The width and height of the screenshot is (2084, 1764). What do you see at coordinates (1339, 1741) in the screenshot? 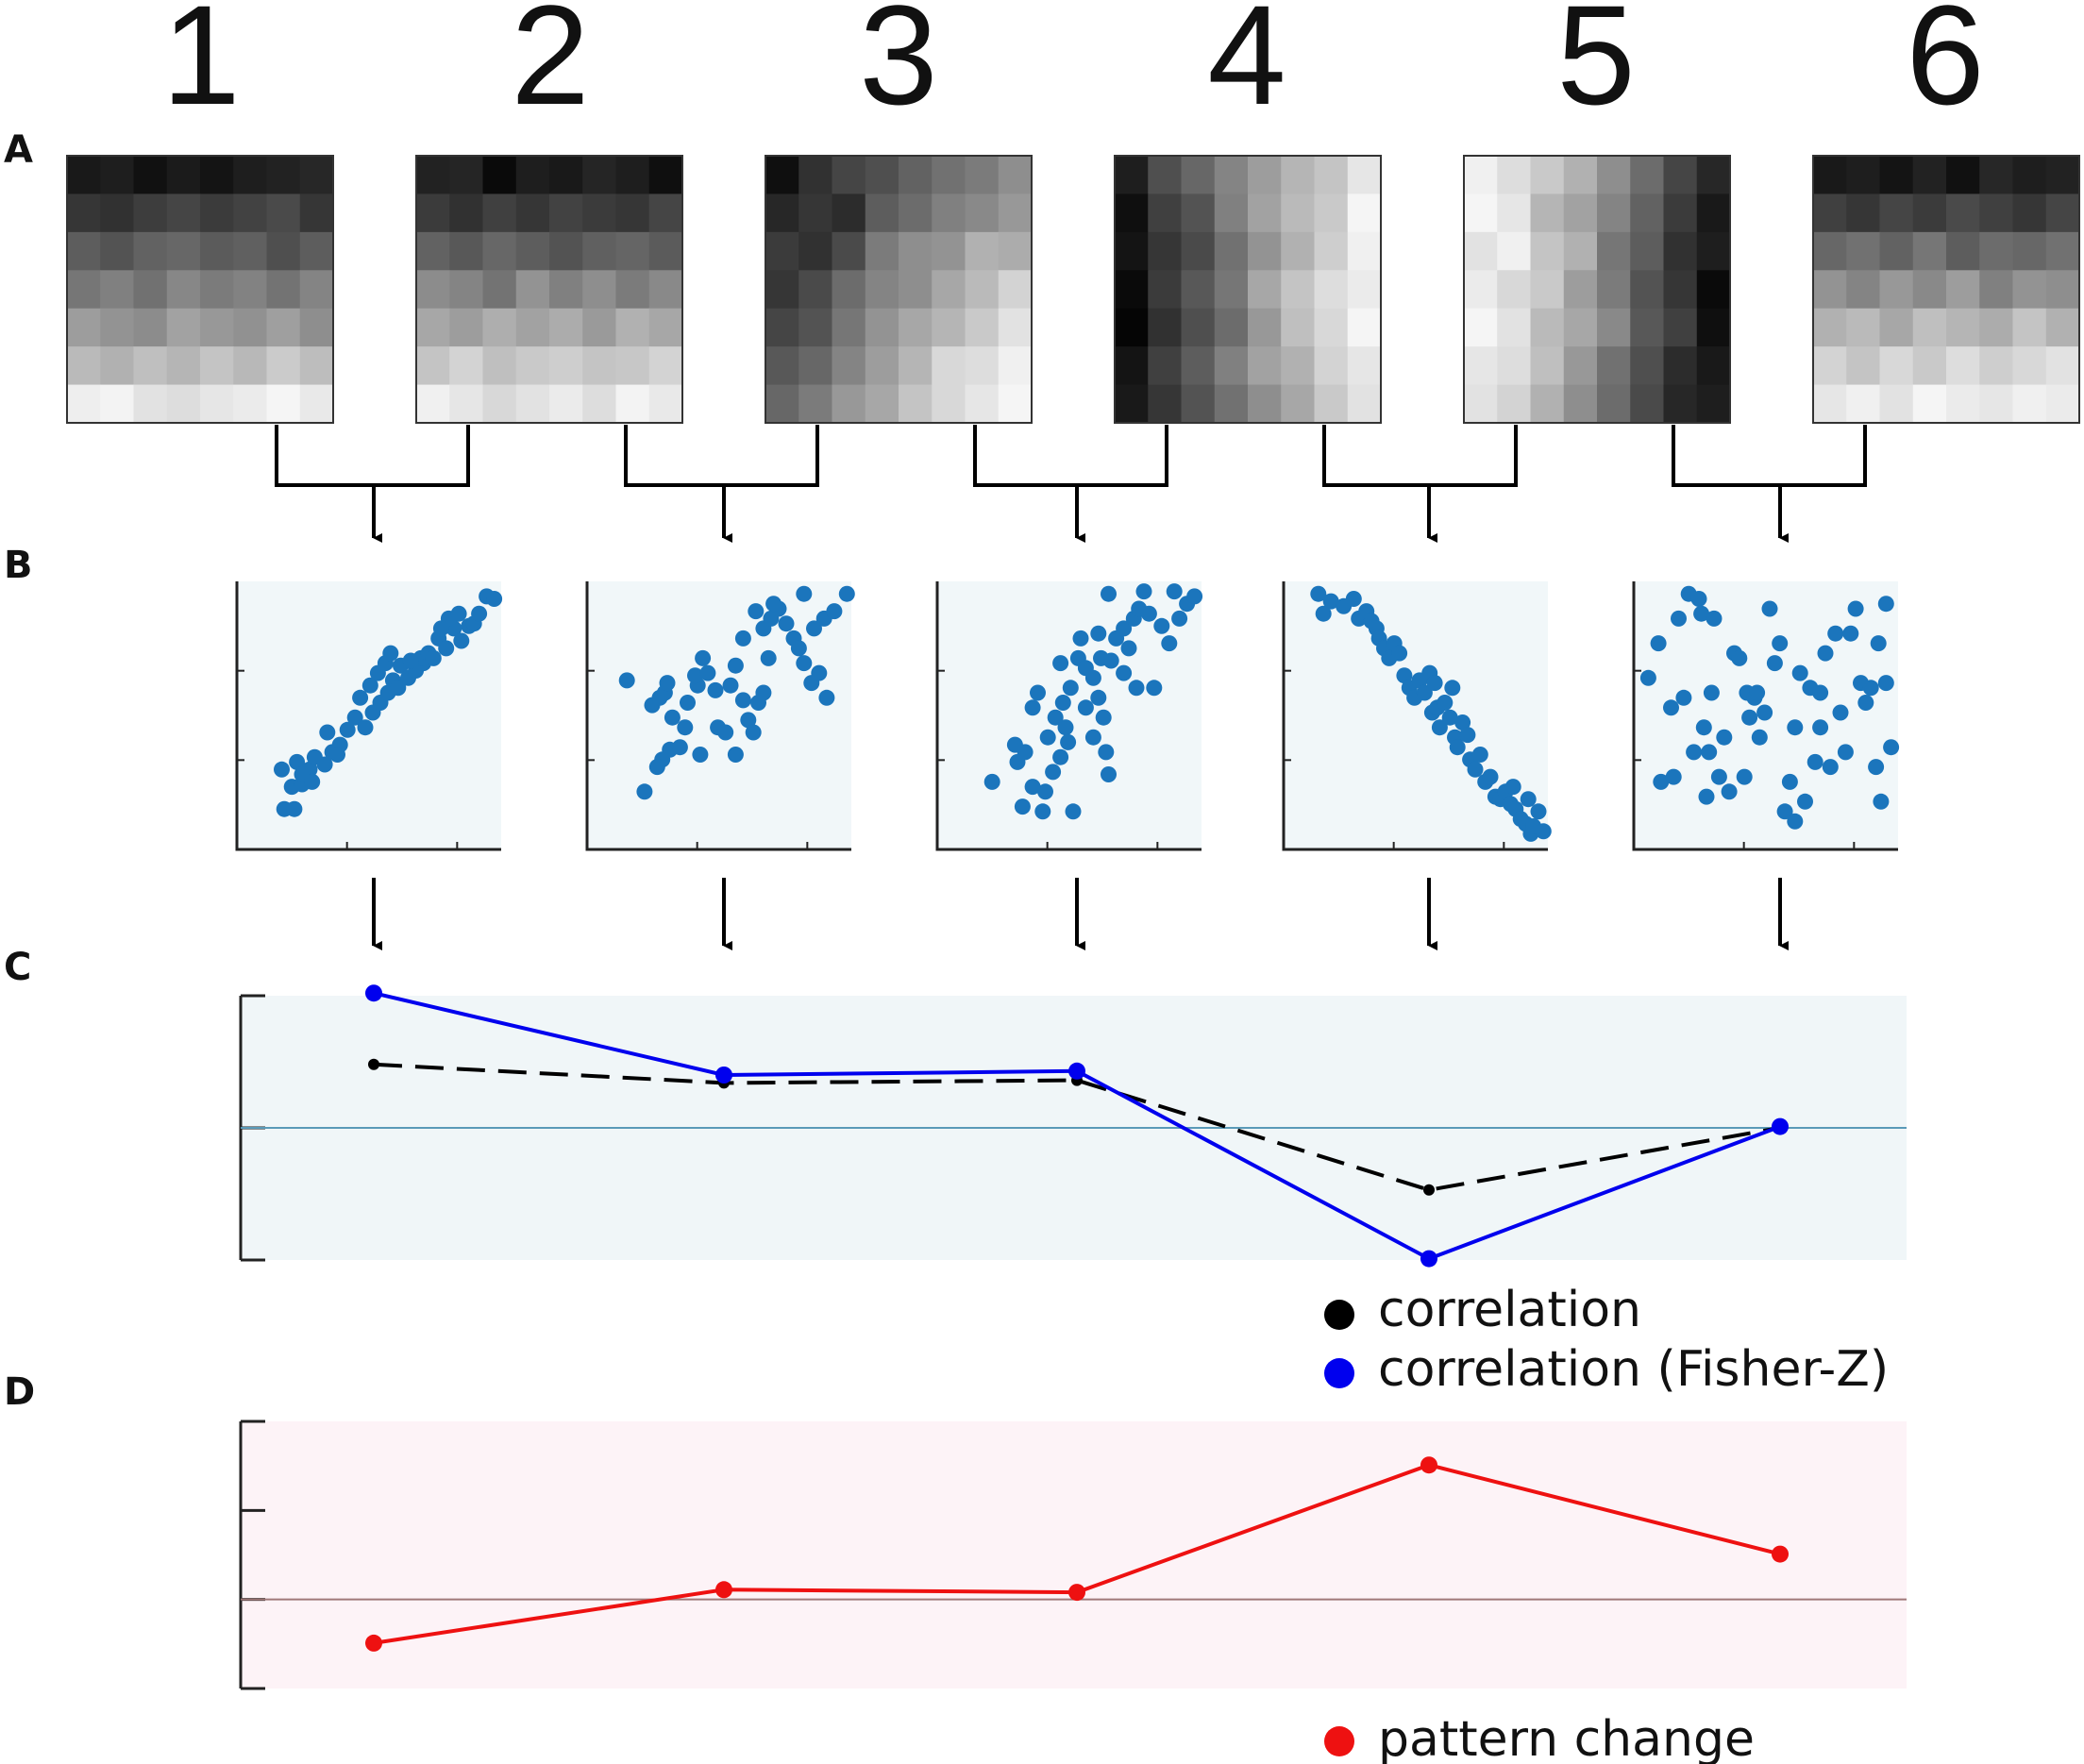
I see `legend-pattern-change-dot` at bounding box center [1339, 1741].